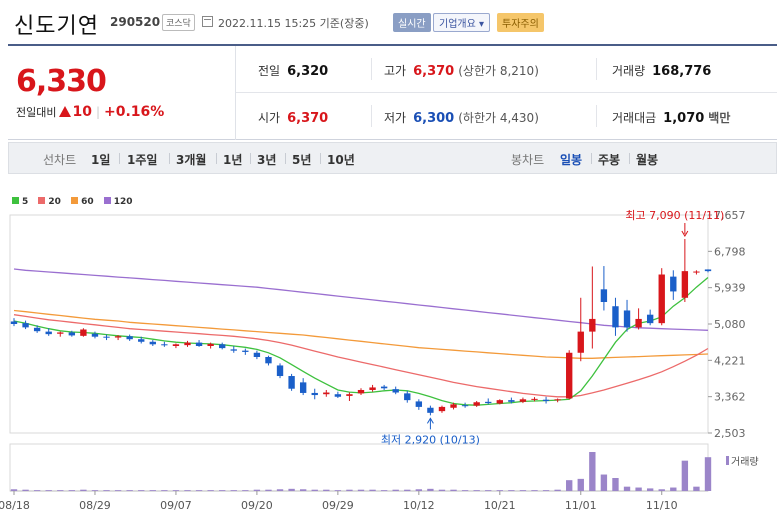 This screenshot has width=777, height=522. What do you see at coordinates (87, 202) in the screenshot?
I see `legend-label: 60` at bounding box center [87, 202].